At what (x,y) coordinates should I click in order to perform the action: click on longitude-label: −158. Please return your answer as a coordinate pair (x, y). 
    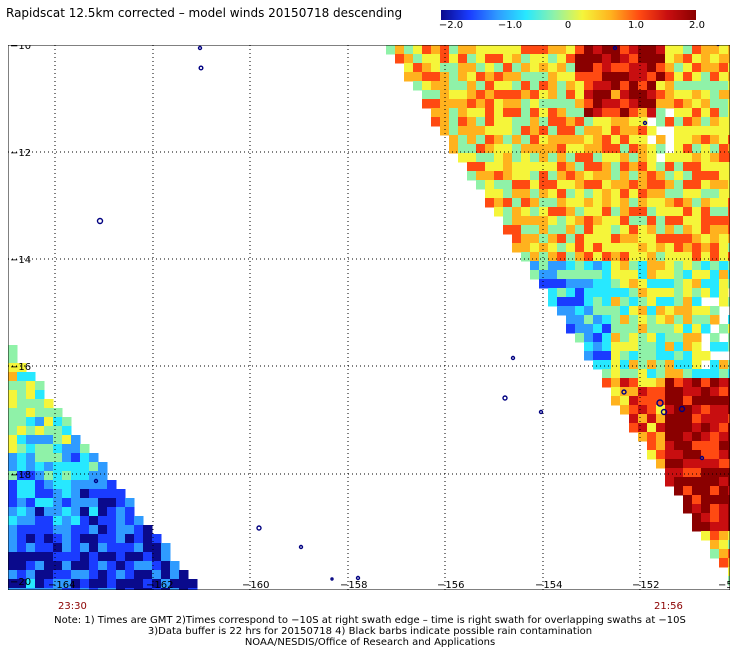
    Looking at the image, I should click on (353, 585).